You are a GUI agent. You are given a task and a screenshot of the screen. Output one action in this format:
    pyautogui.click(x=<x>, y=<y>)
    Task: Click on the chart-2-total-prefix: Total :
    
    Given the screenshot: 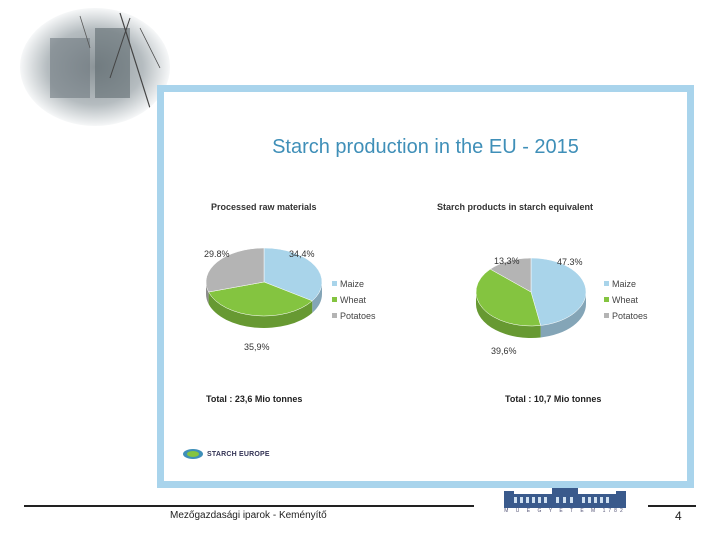 What is the action you would take?
    pyautogui.click(x=519, y=399)
    